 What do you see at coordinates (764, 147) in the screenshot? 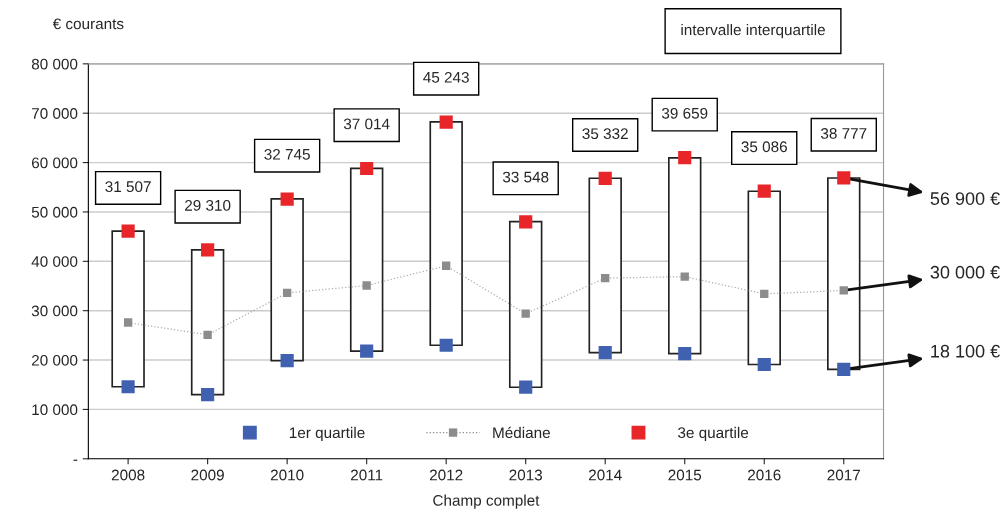
I see `data-label: 35 086` at bounding box center [764, 147].